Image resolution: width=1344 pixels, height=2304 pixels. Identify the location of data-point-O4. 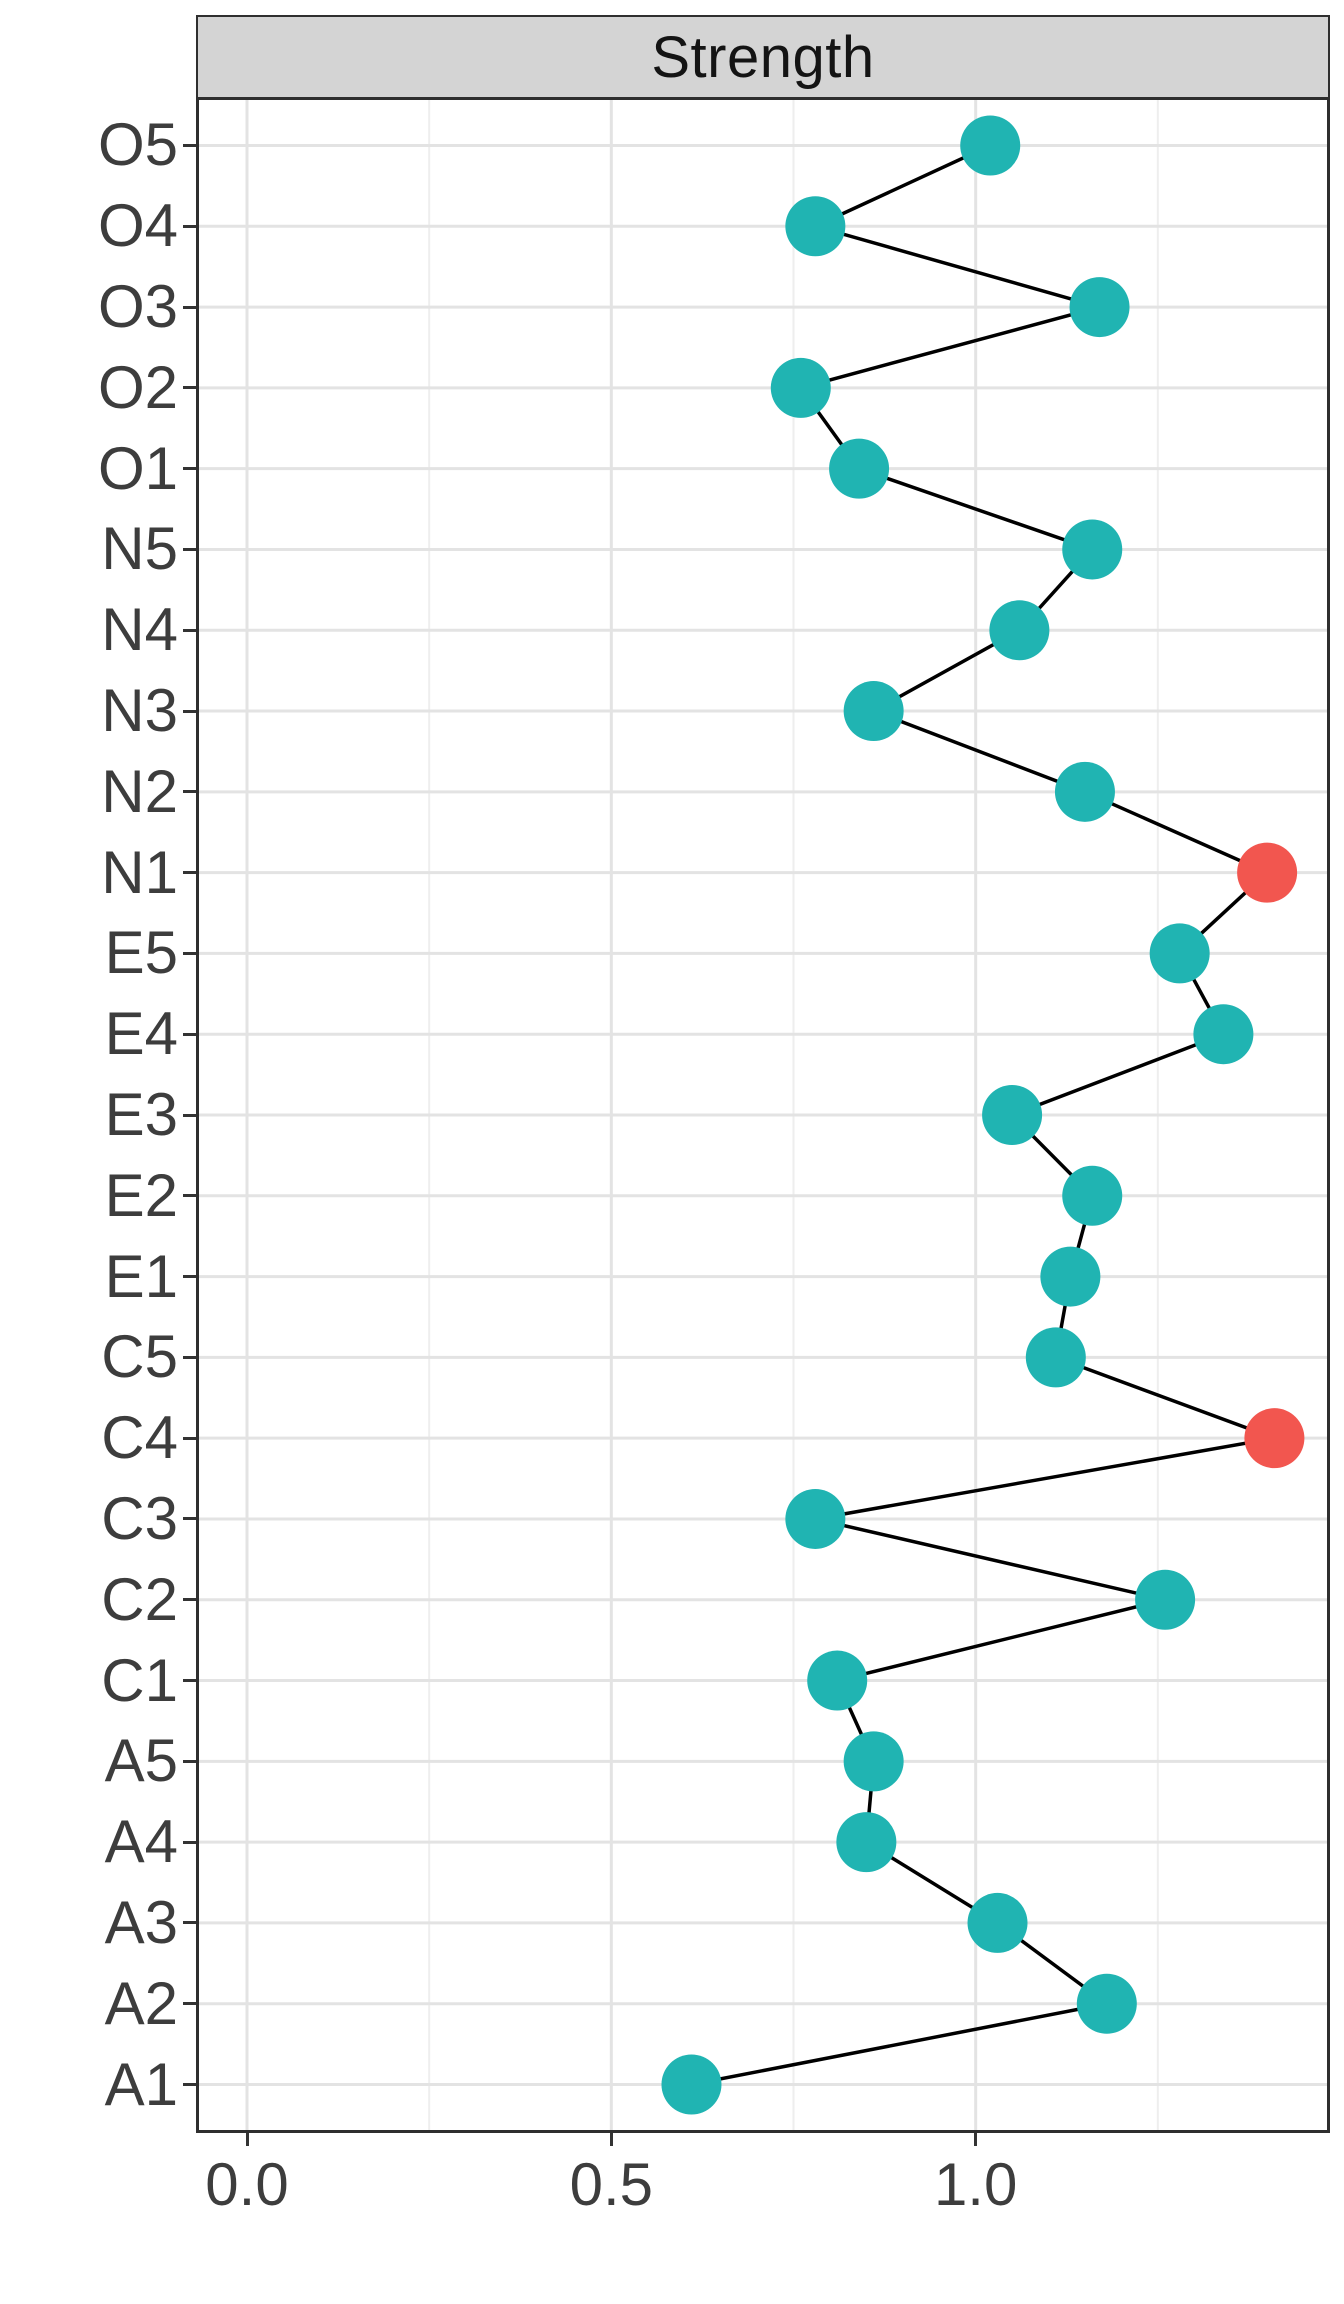
(815, 226).